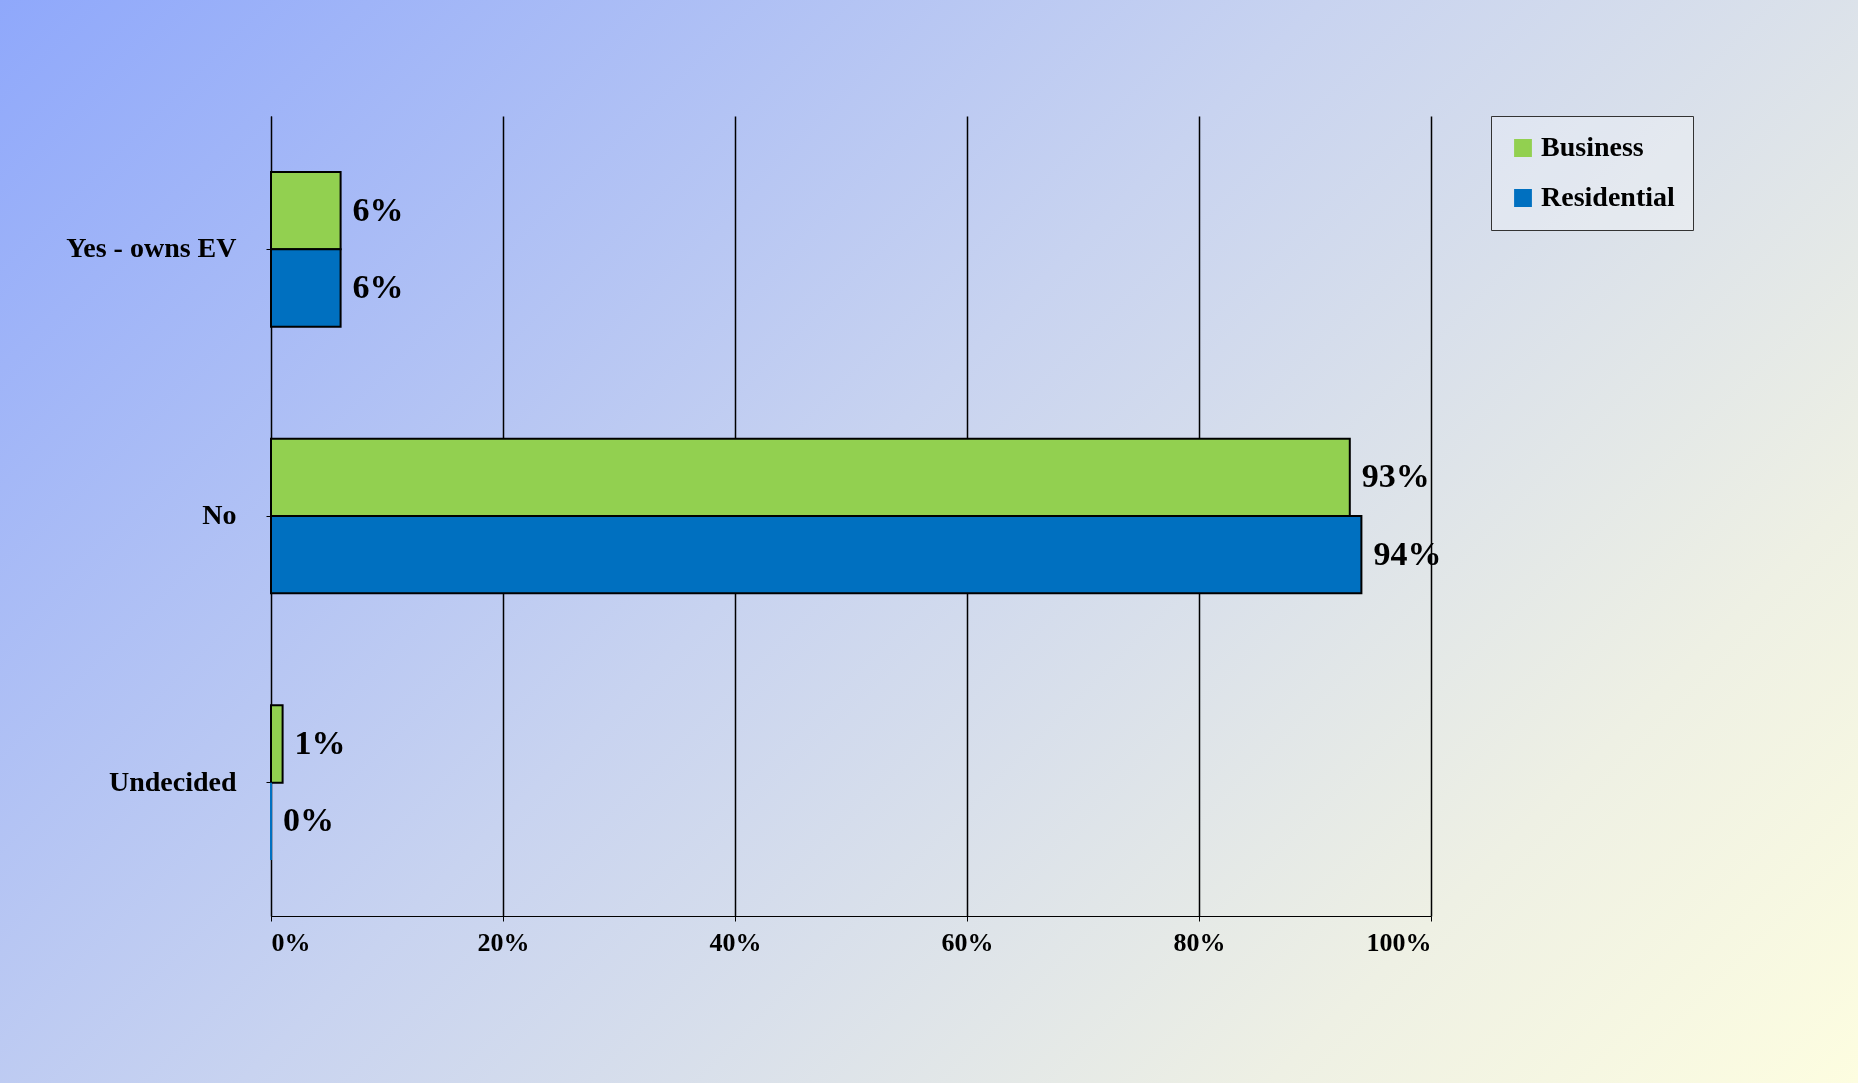  What do you see at coordinates (291, 942) in the screenshot?
I see `x-tick-label: 0%` at bounding box center [291, 942].